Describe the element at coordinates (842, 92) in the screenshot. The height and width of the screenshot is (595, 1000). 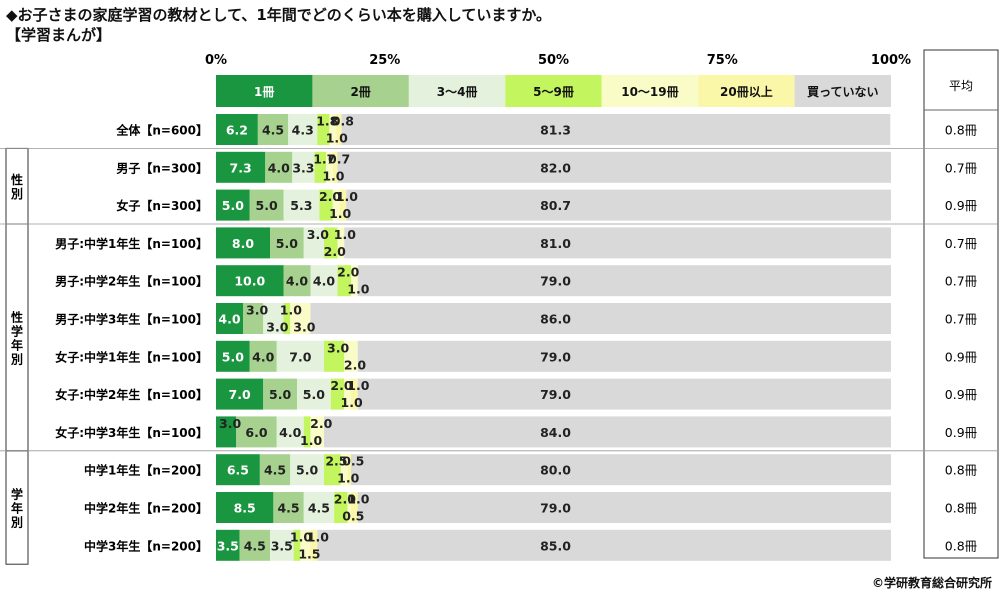
I see `legend-label: 買っていない` at that location.